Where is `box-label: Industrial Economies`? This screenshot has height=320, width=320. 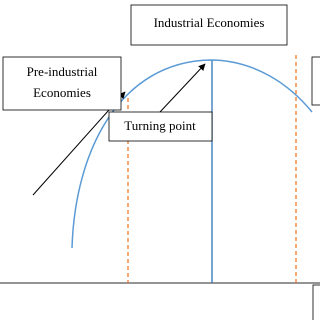 box-label: Industrial Economies is located at coordinates (209, 22).